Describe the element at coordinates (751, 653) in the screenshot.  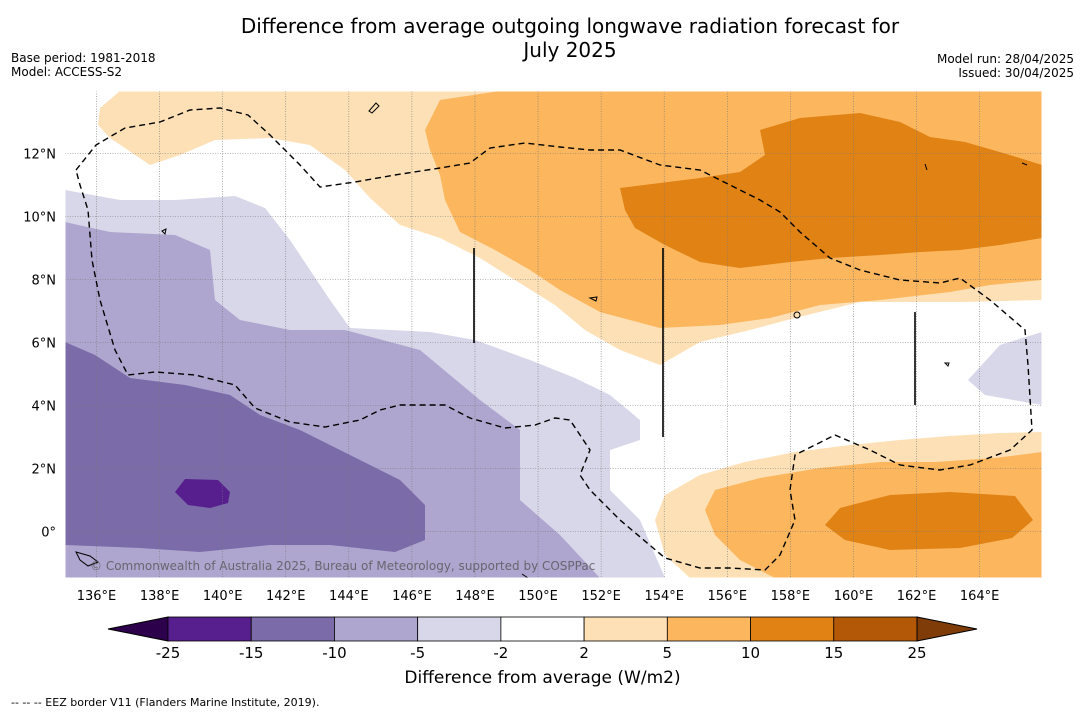
I see `colorbar-tick-label: 10` at that location.